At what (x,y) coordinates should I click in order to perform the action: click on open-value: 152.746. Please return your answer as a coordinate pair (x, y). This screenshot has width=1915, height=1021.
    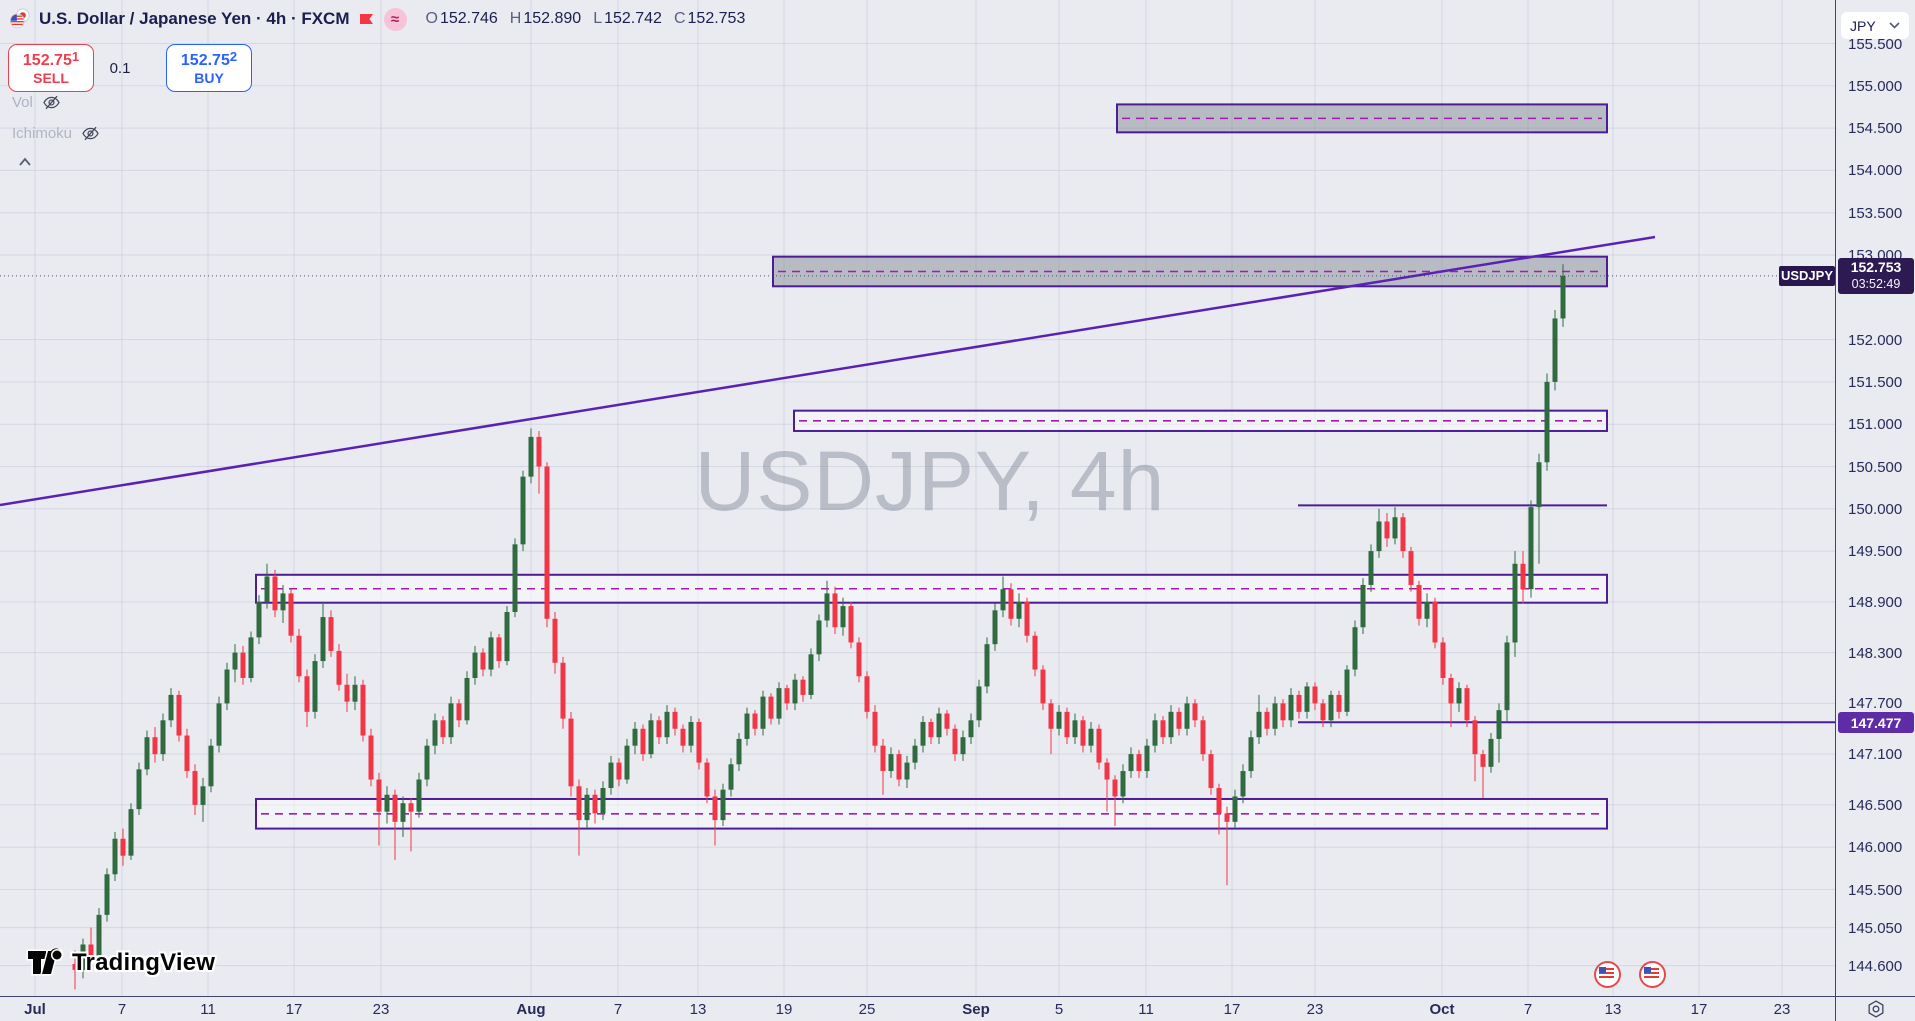
    Looking at the image, I should click on (468, 18).